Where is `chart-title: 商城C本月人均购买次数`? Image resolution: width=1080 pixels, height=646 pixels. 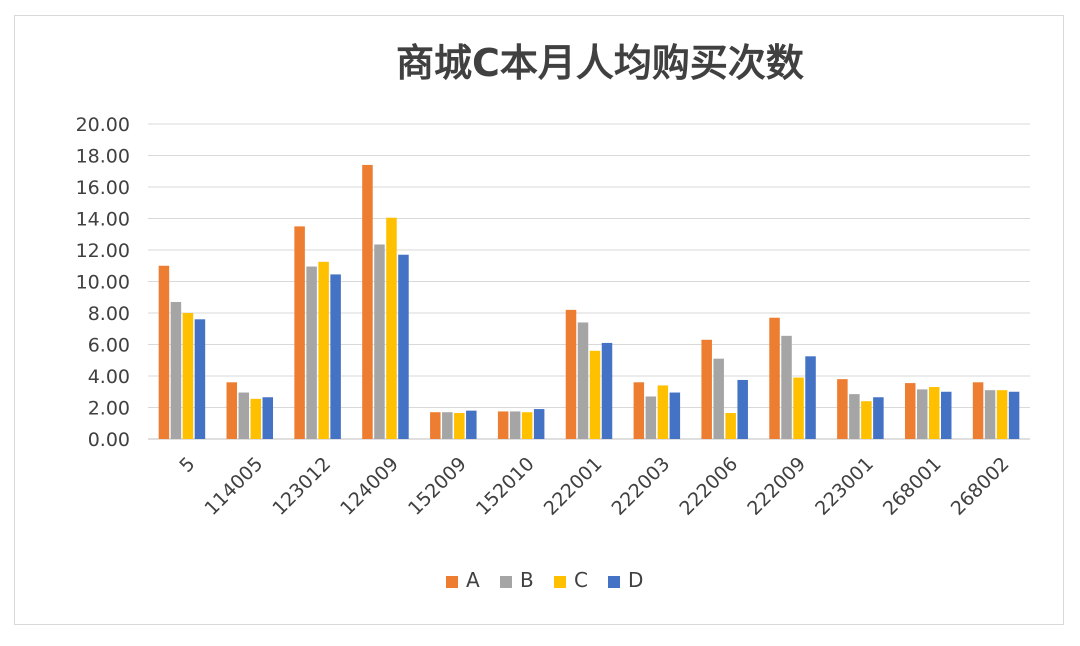 chart-title: 商城C本月人均购买次数 is located at coordinates (600, 63).